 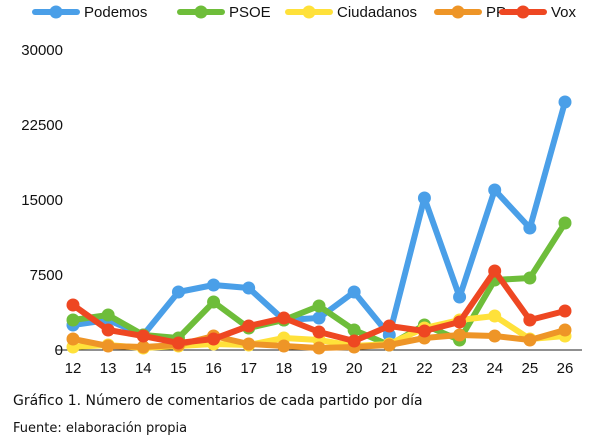 I want to click on x-tick-label: 26, so click(x=565, y=368).